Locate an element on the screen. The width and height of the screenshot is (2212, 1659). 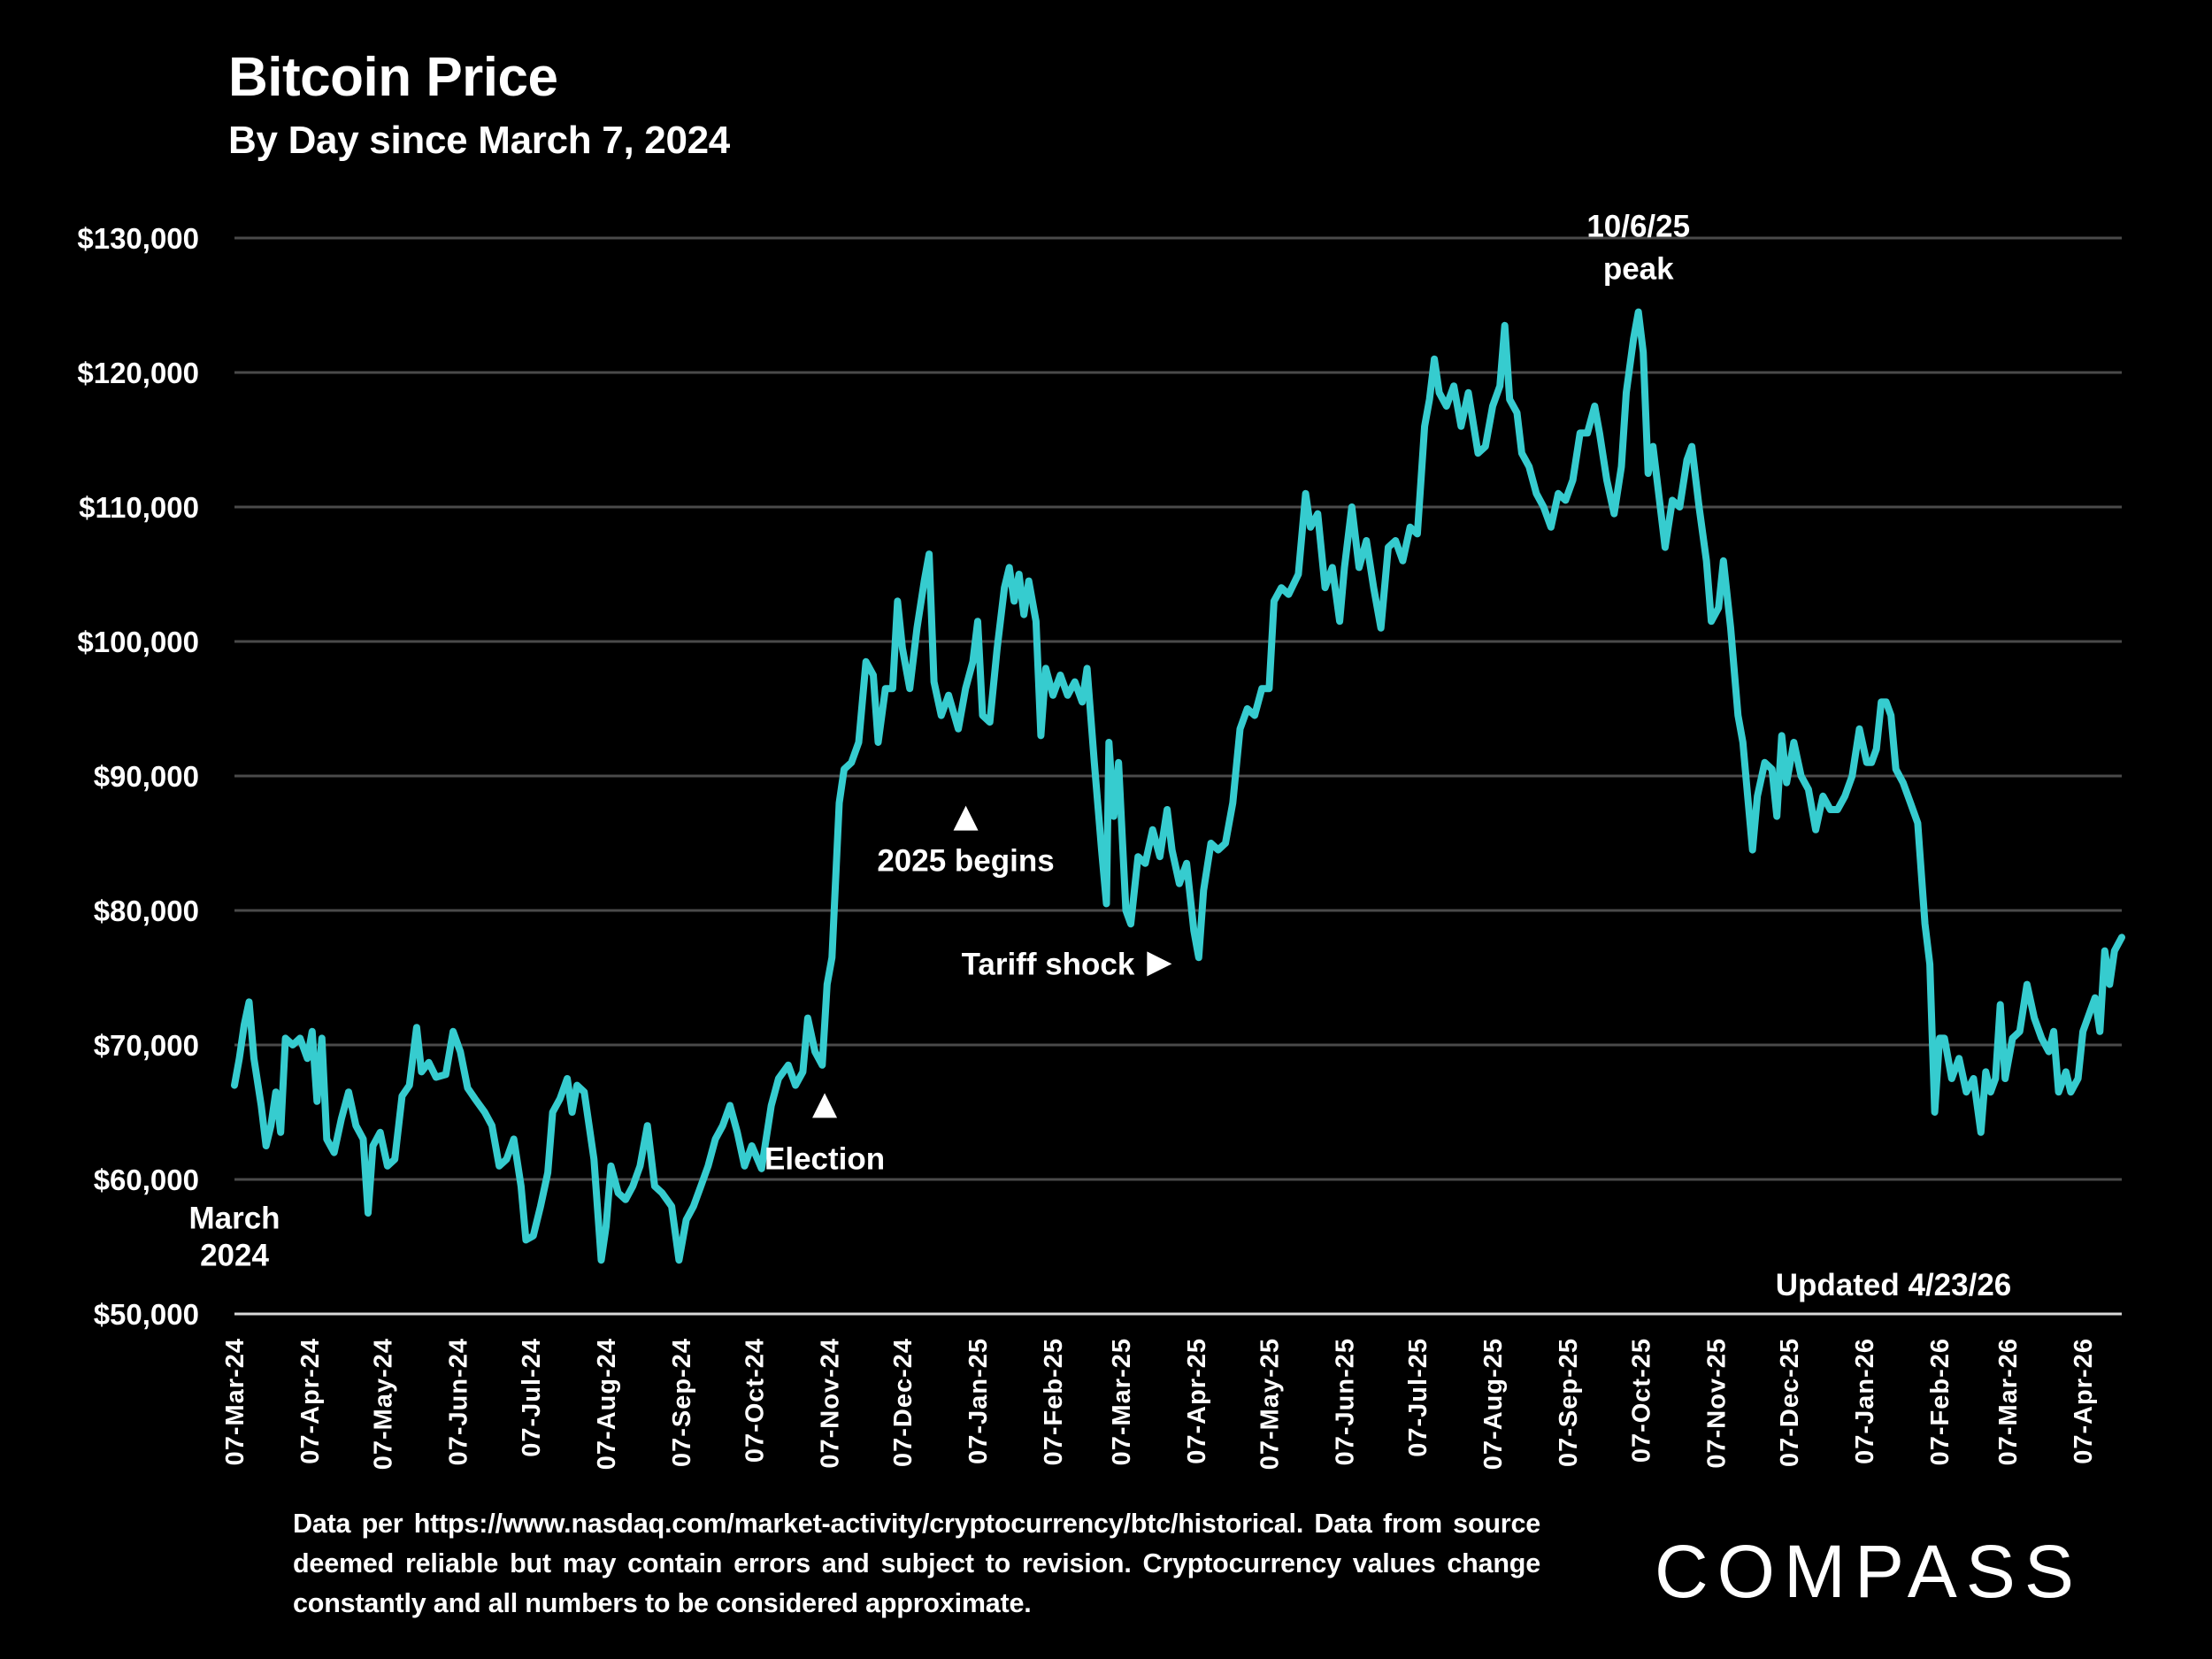
annotation-election: Election is located at coordinates (825, 1158).